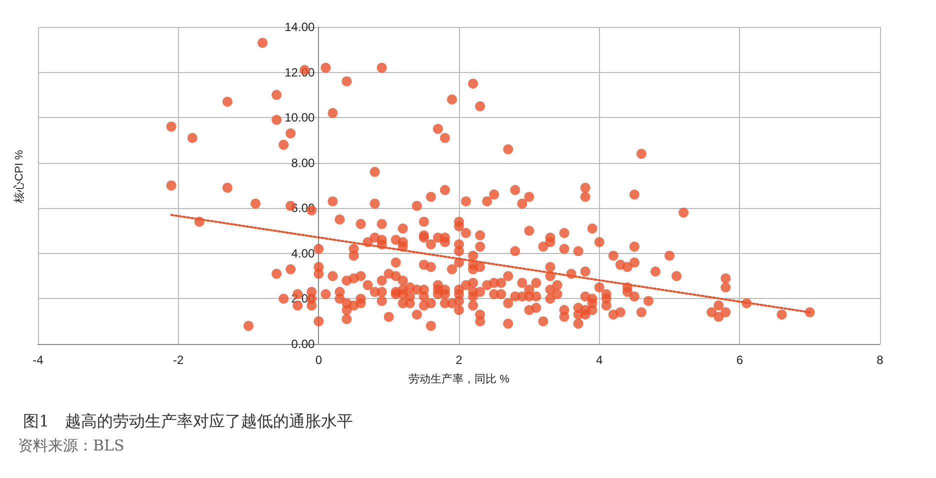 Image resolution: width=936 pixels, height=478 pixels. What do you see at coordinates (303, 253) in the screenshot?
I see `y-tick-label: 4.00` at bounding box center [303, 253].